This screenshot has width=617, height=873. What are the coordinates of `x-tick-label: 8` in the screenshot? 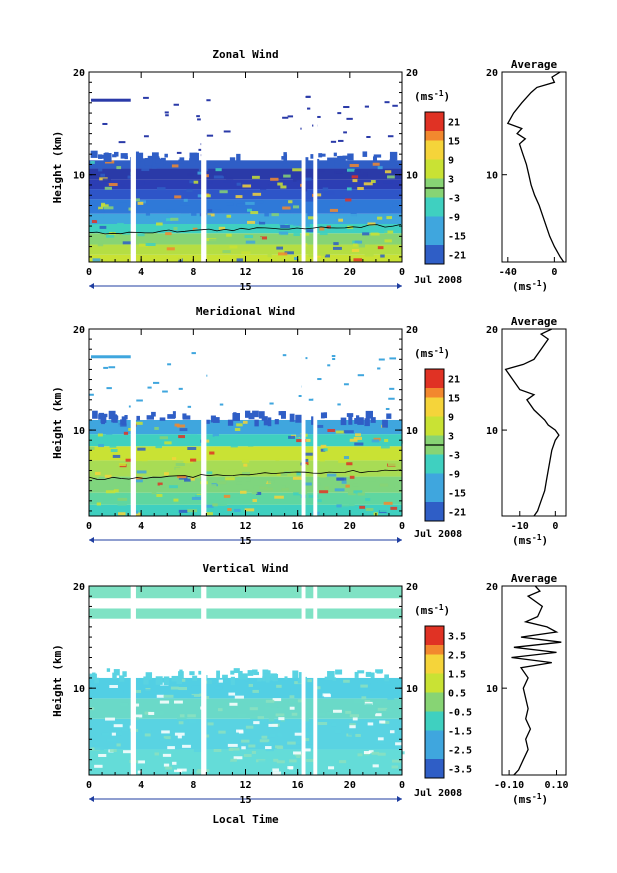 It's located at (193, 785).